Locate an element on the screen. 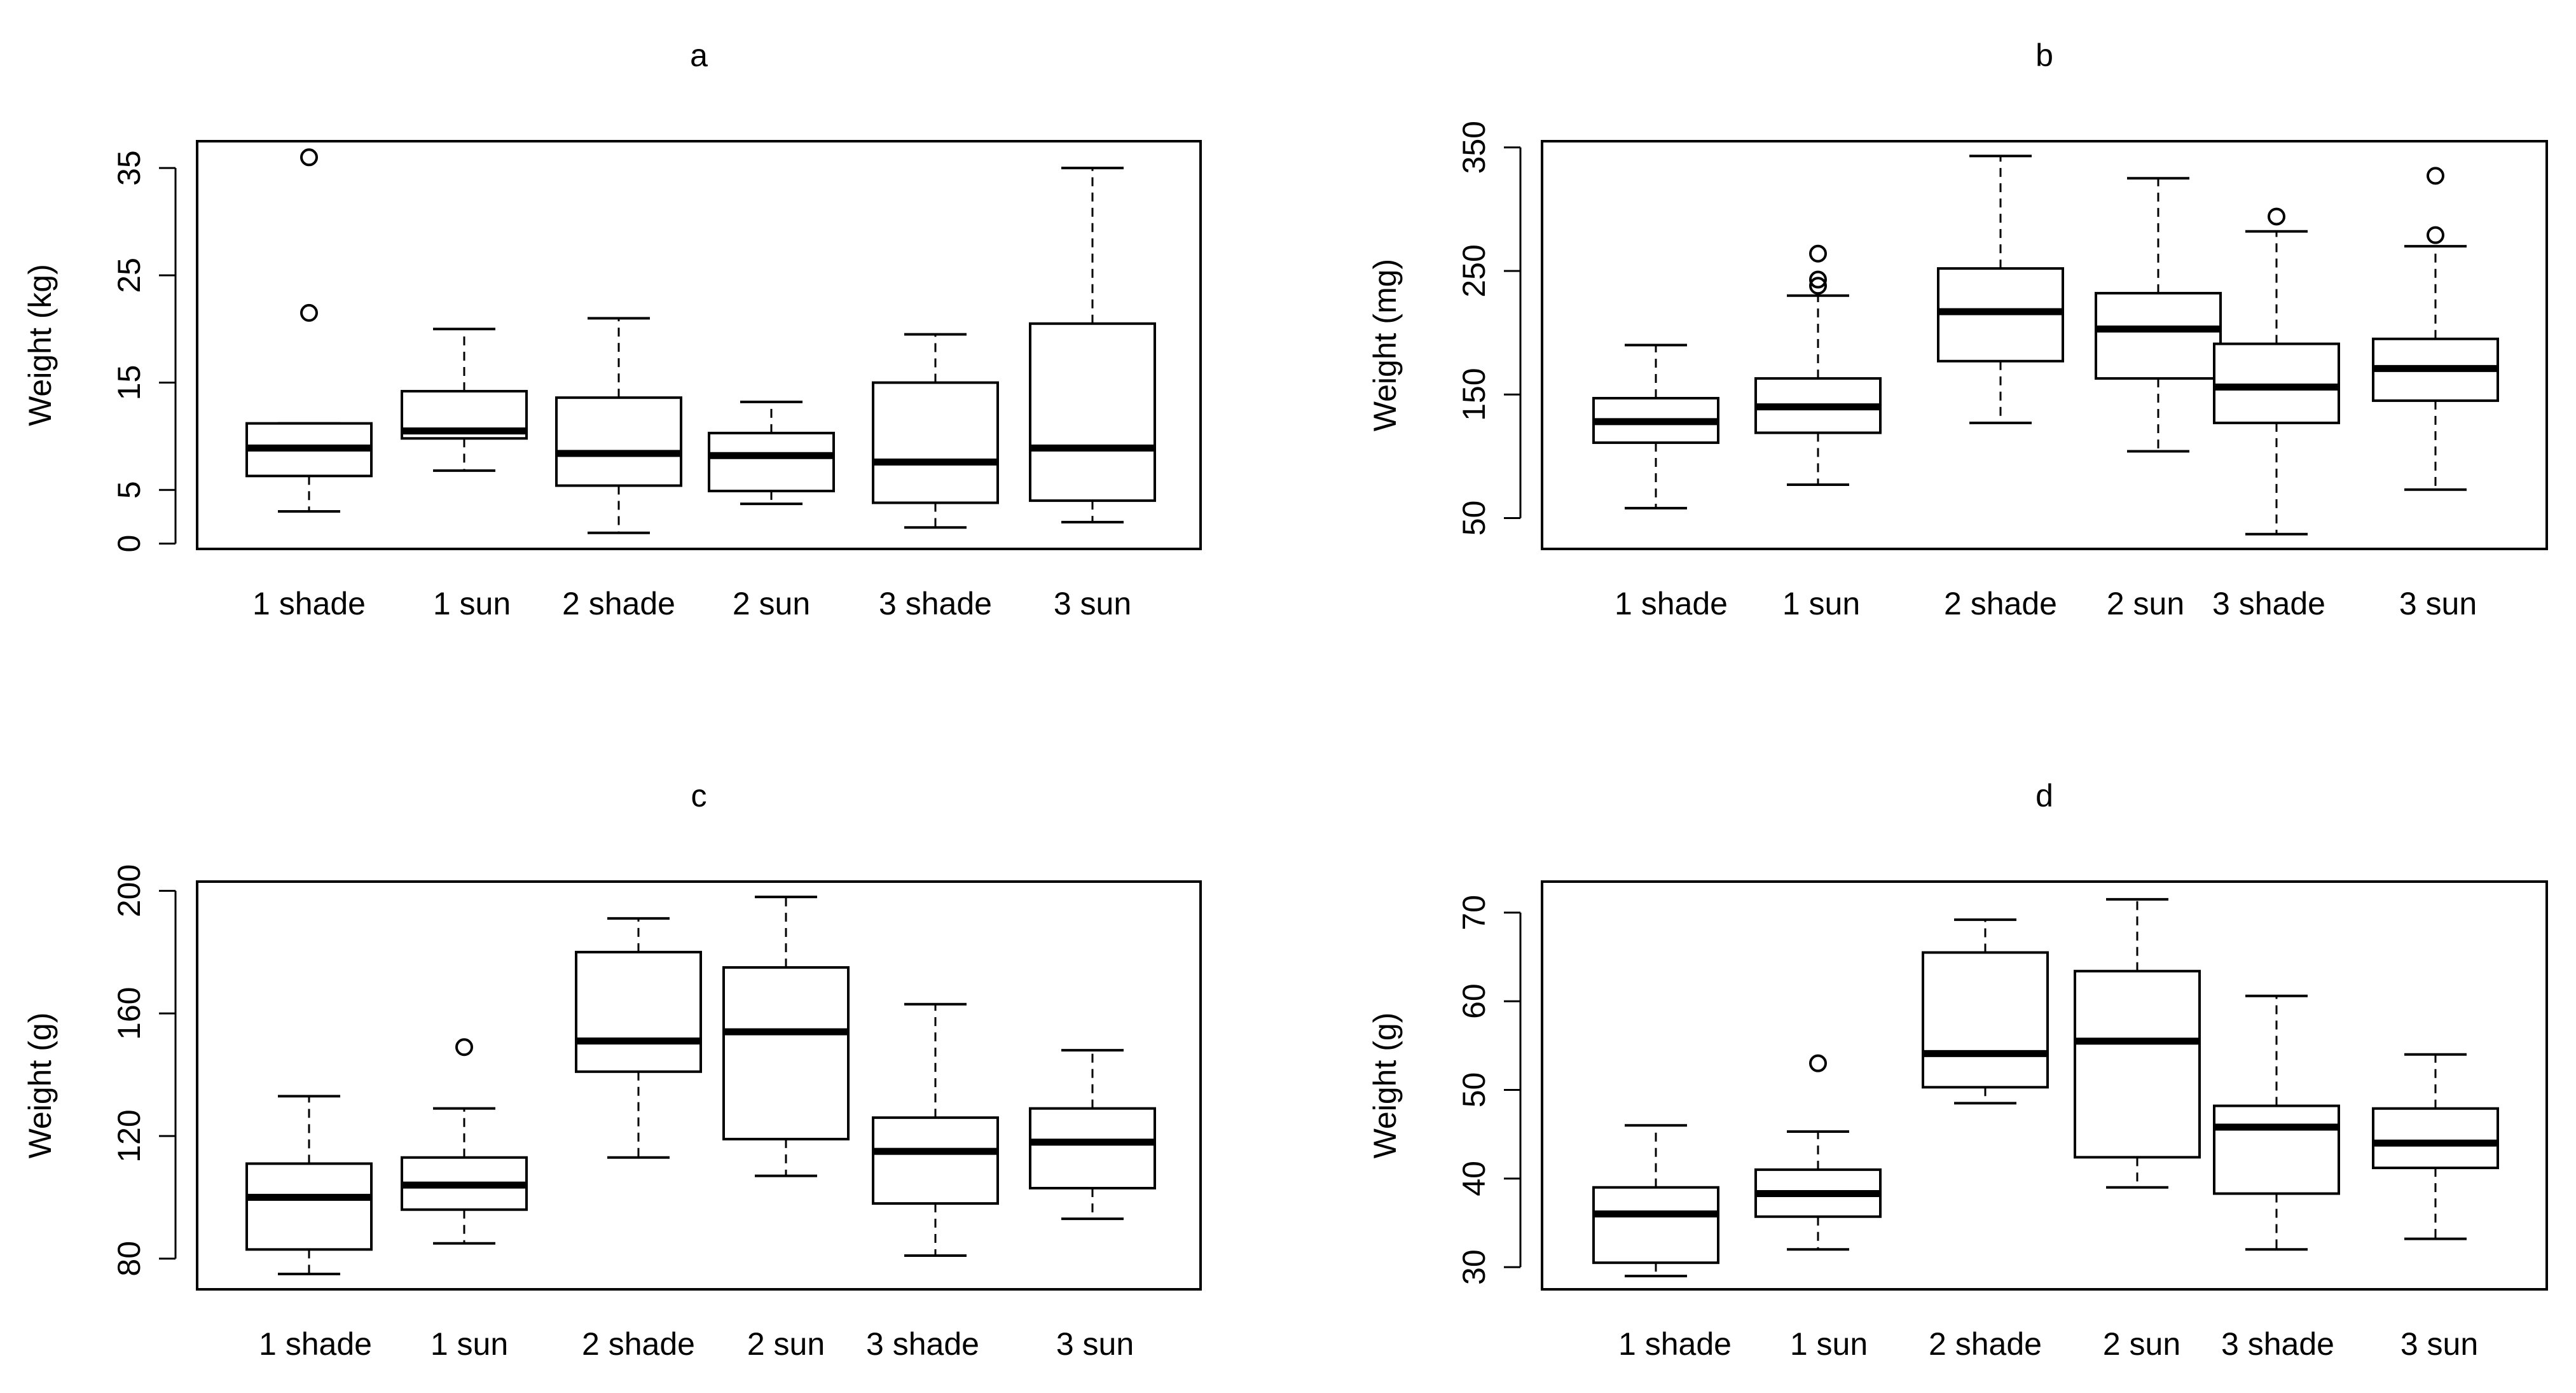  y-tick-label: 70 is located at coordinates (1474, 913).